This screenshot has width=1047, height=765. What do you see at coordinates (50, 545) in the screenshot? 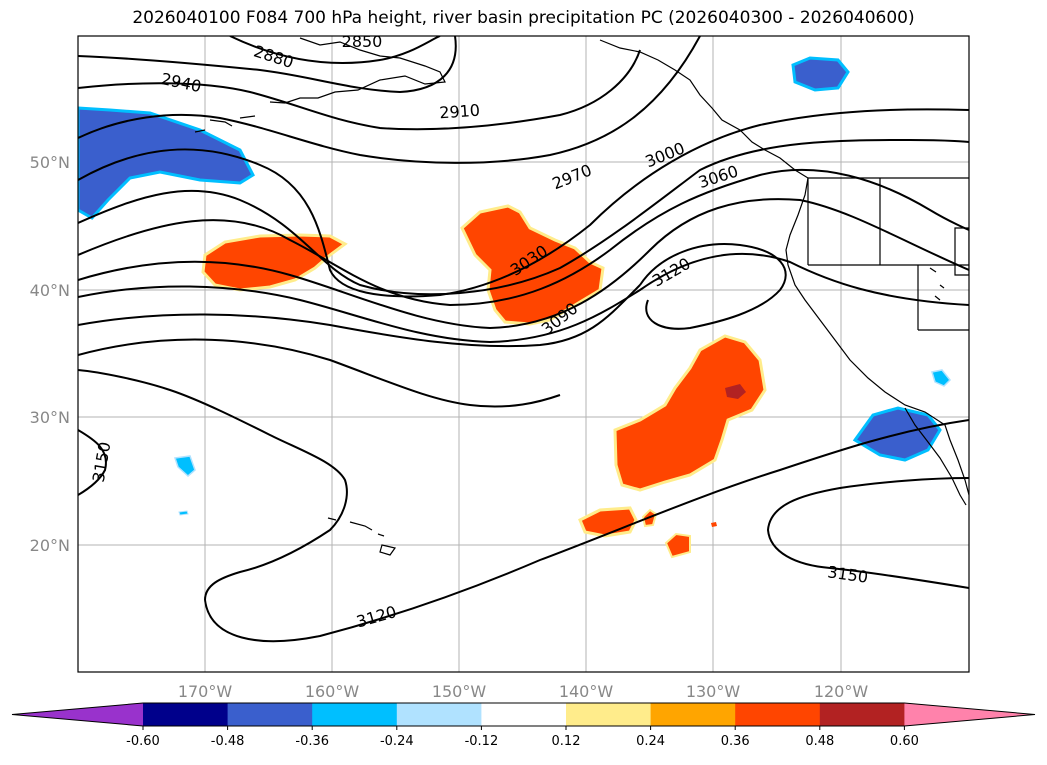
I see `lat-label: 20°N` at bounding box center [50, 545].